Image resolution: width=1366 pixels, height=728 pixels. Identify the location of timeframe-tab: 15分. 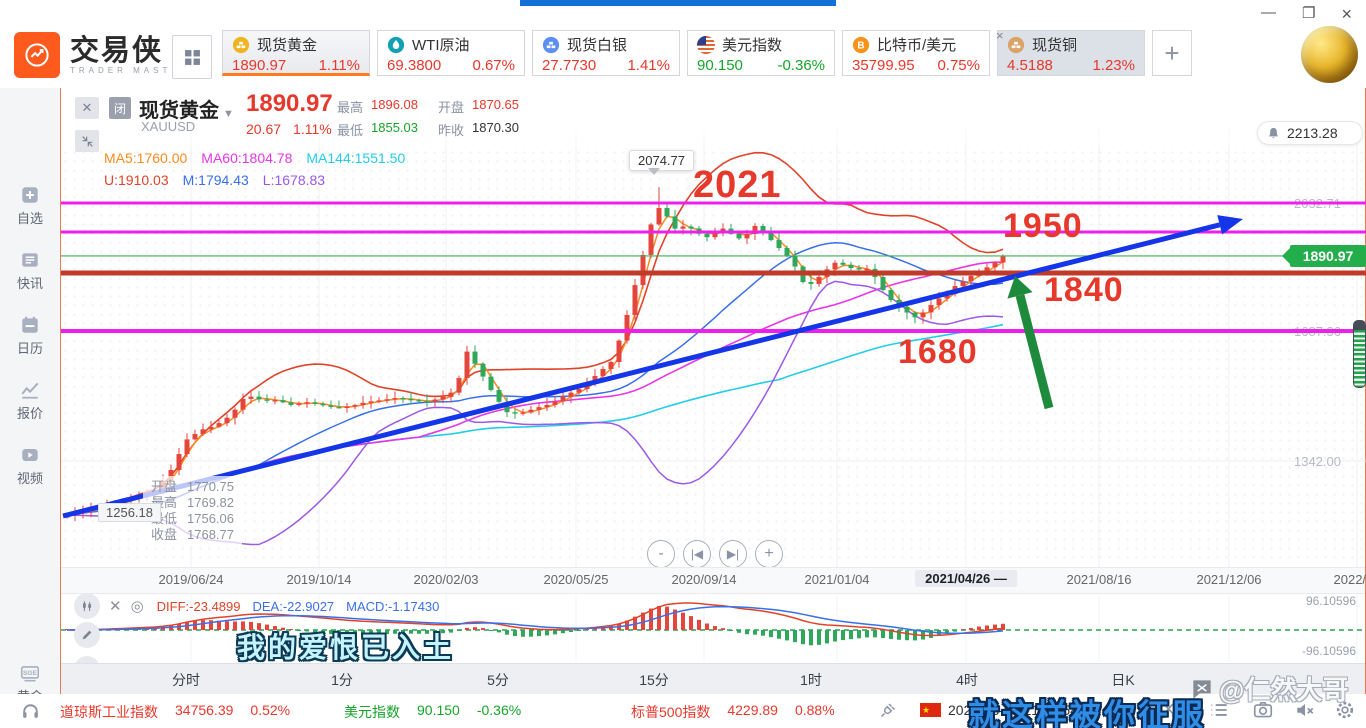
(654, 680).